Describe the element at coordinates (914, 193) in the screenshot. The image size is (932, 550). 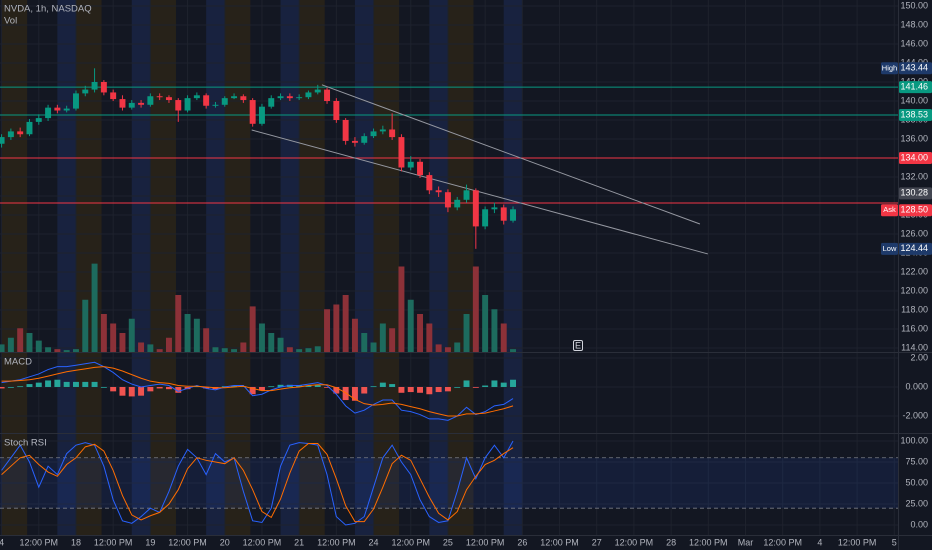
I see `marker-label: 130.28` at that location.